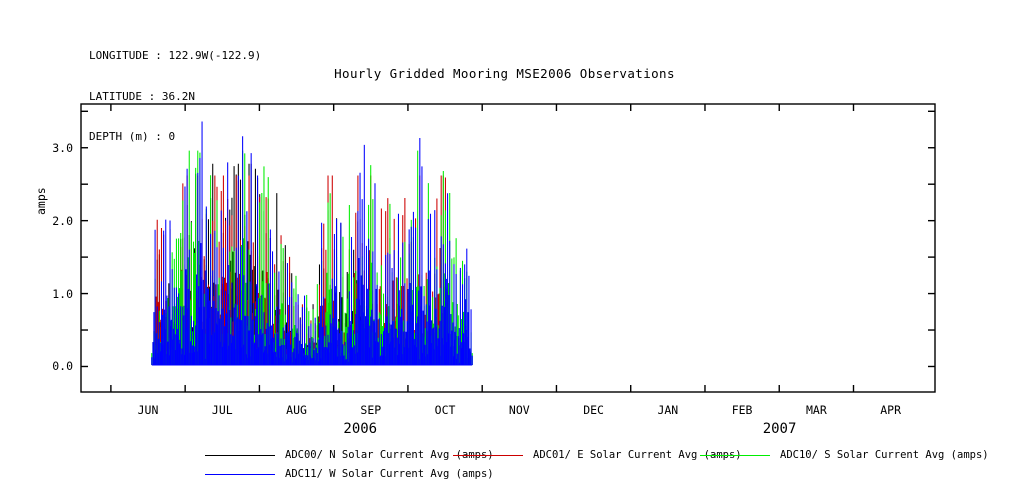 The image size is (1009, 504). What do you see at coordinates (132, 136) in the screenshot?
I see `depth-text: DEPTH (m) : 0` at bounding box center [132, 136].